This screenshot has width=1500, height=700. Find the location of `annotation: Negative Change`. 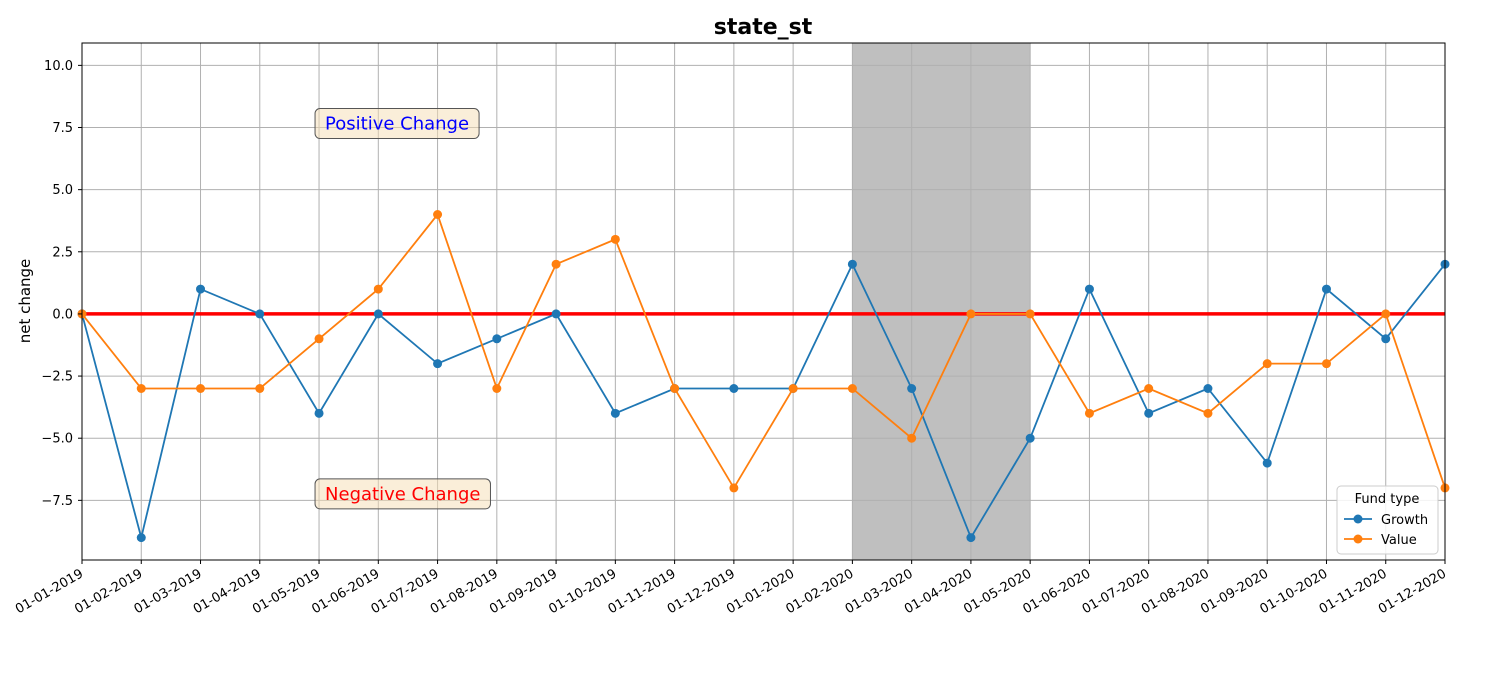

annotation: Negative Change is located at coordinates (402, 494).